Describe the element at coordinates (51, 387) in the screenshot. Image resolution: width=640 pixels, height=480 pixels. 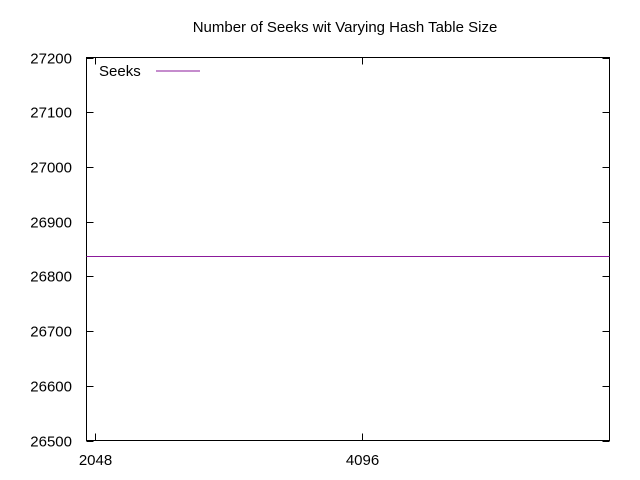
I see `y-tick-label: 26600` at that location.